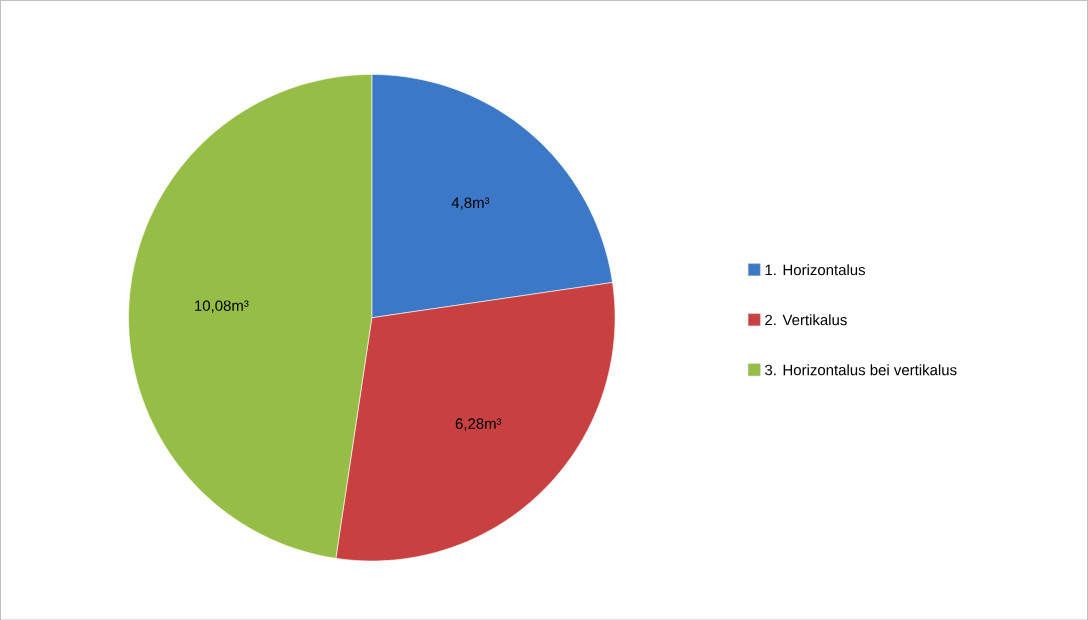  Describe the element at coordinates (470, 203) in the screenshot. I see `data-label: 4,8m³` at that location.